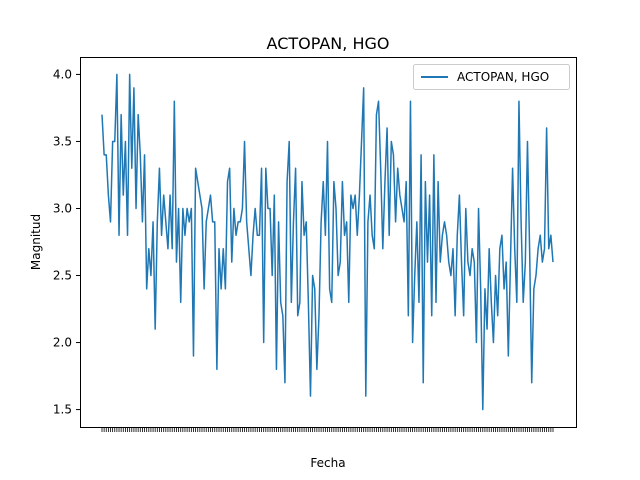 The image size is (640, 480). I want to click on chart-title: ACTOPAN, HGO, so click(328, 43).